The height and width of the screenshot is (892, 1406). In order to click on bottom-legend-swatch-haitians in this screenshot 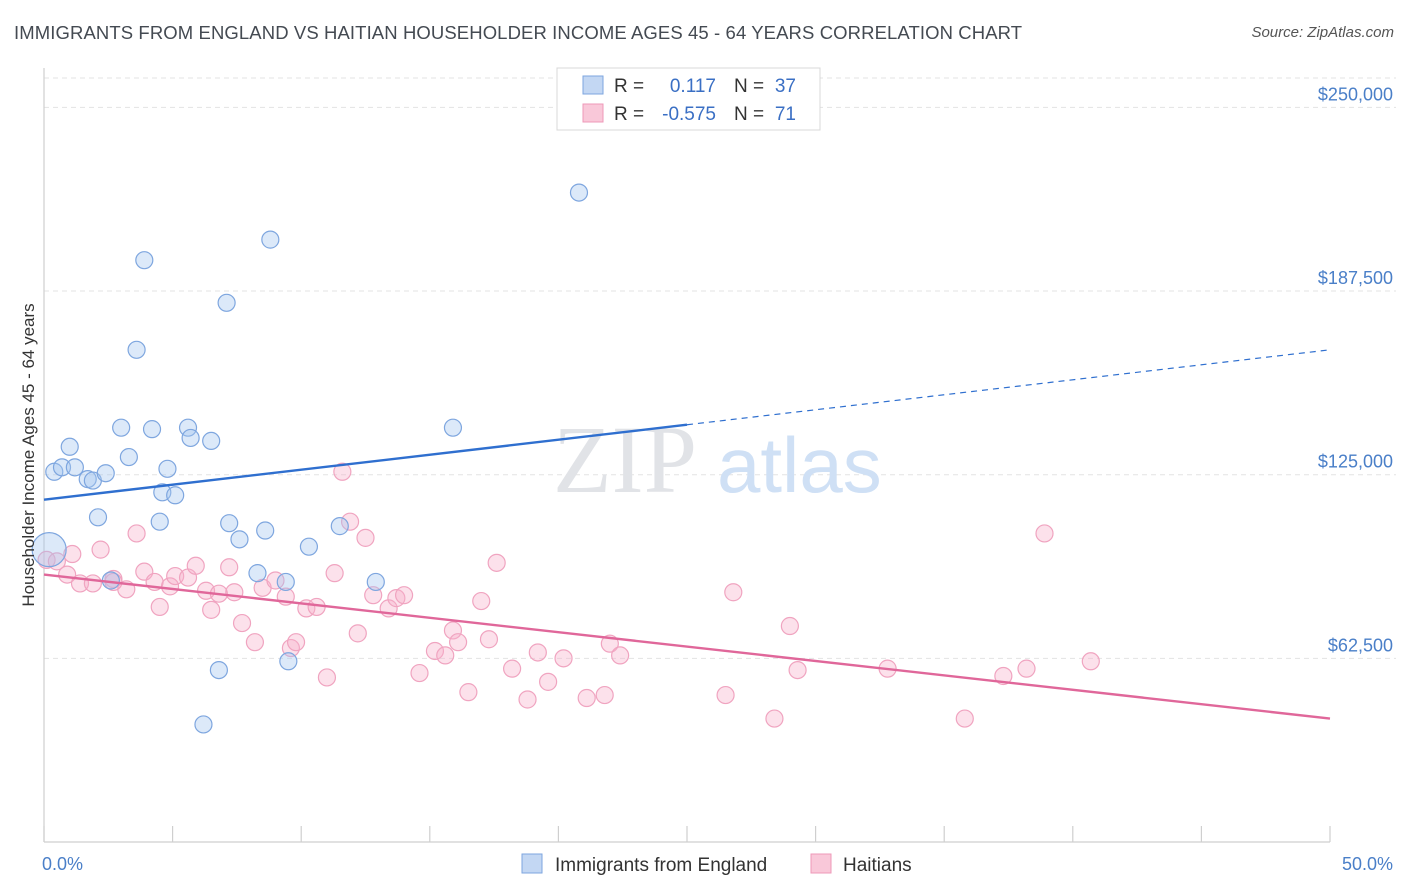, I will do `click(821, 863)`.